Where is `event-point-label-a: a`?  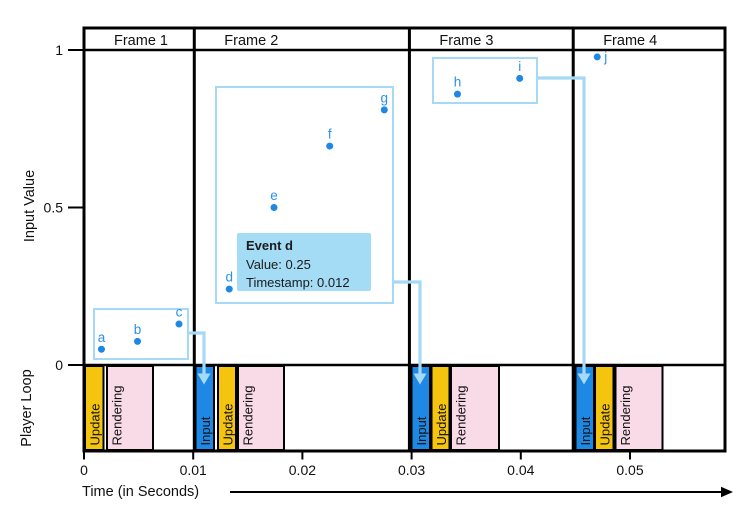
event-point-label-a: a is located at coordinates (102, 337).